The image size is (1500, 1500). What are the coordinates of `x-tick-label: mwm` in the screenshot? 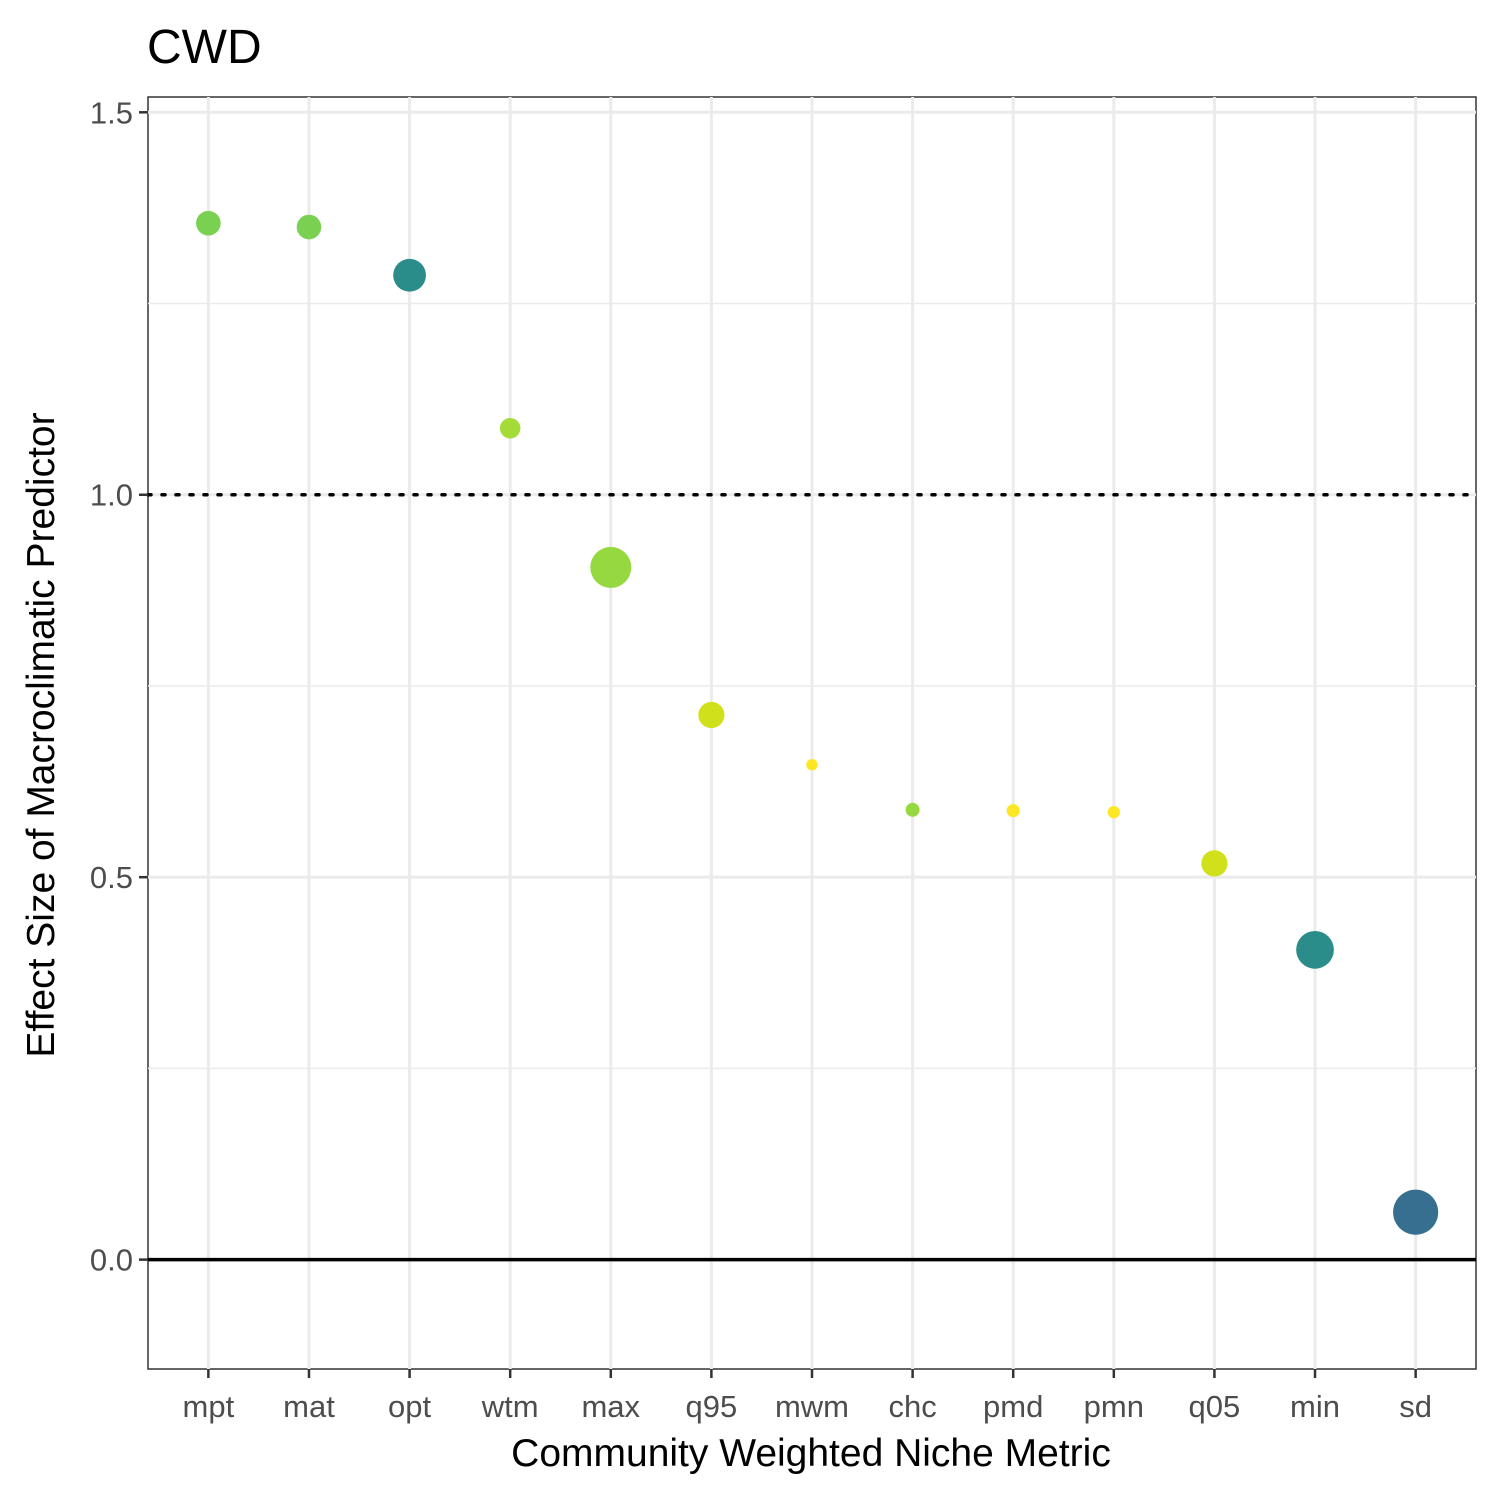 It's located at (812, 1406).